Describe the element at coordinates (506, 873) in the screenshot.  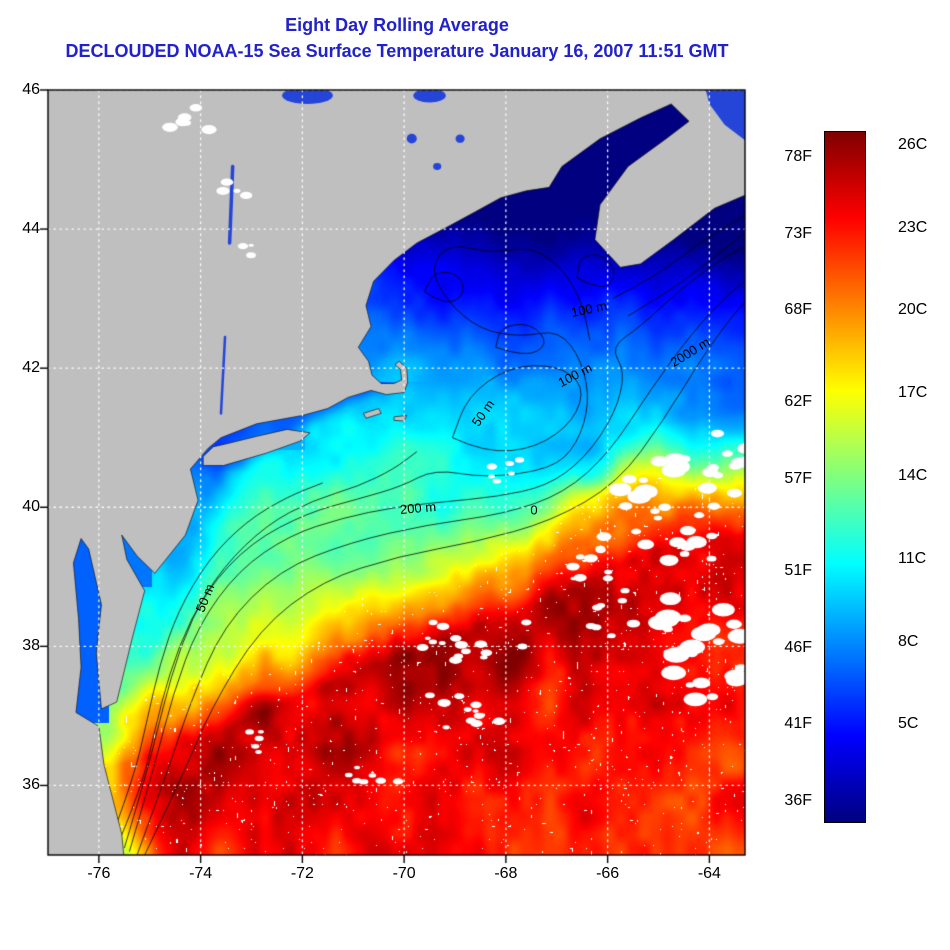
I see `x-tick-label: -68` at that location.